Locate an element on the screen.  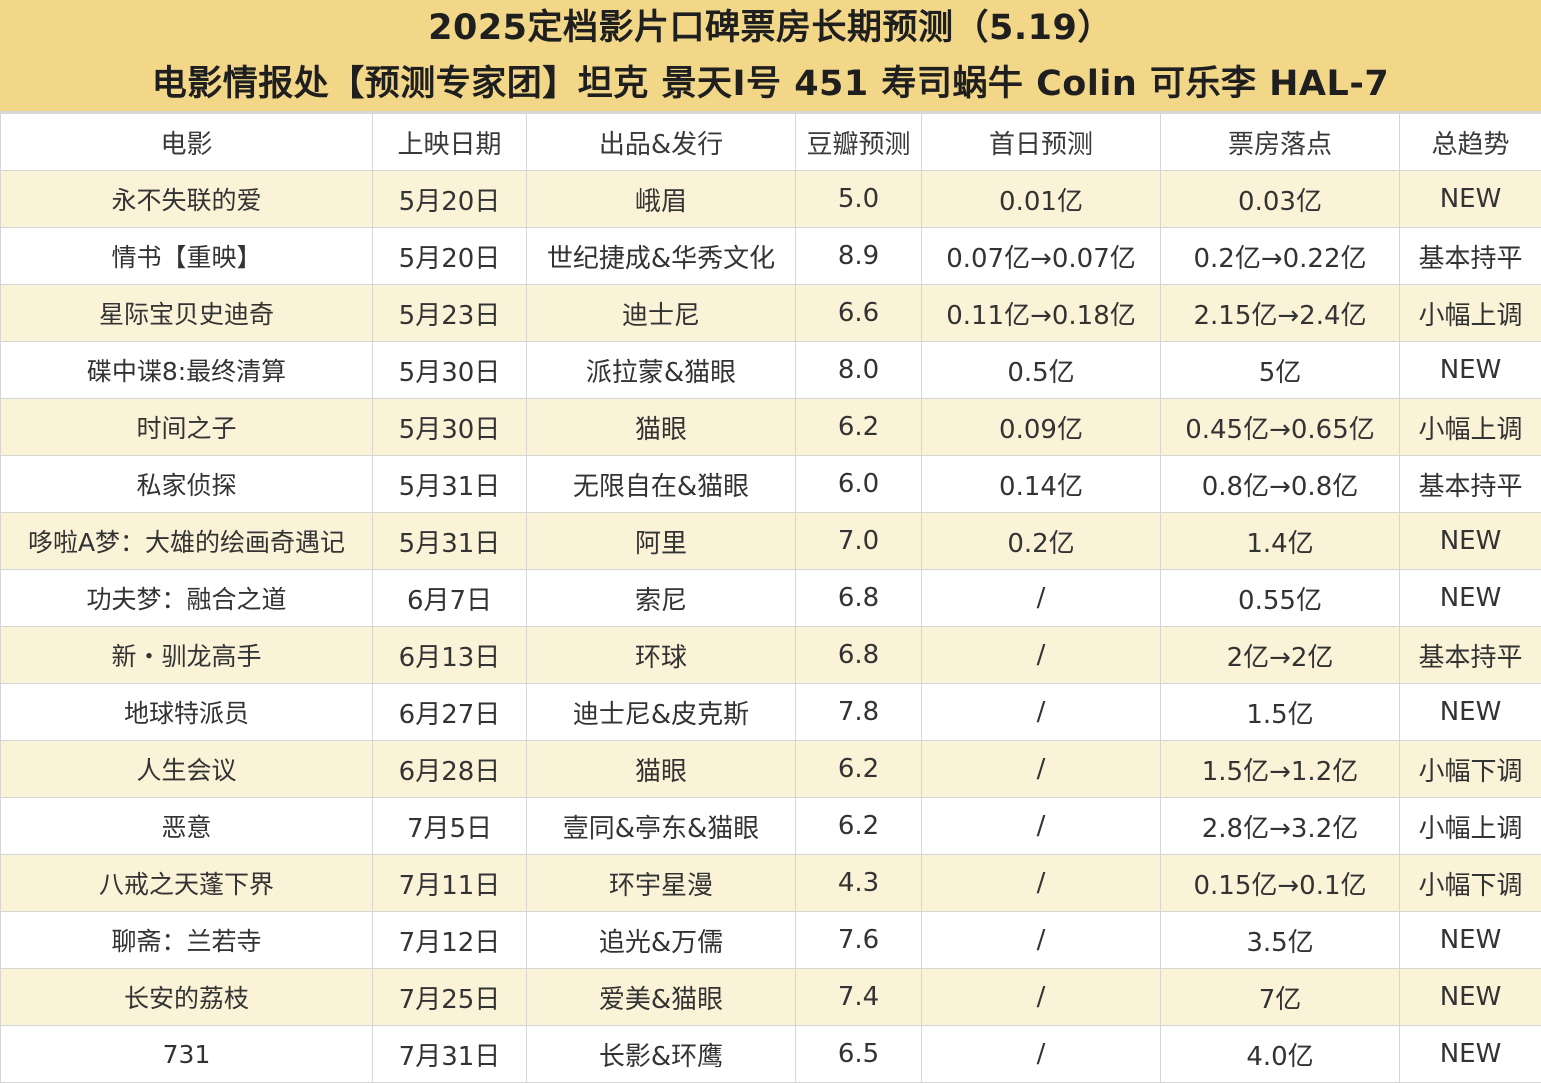
cell-movie: 八戒之天蓬下界 is located at coordinates (187, 883).